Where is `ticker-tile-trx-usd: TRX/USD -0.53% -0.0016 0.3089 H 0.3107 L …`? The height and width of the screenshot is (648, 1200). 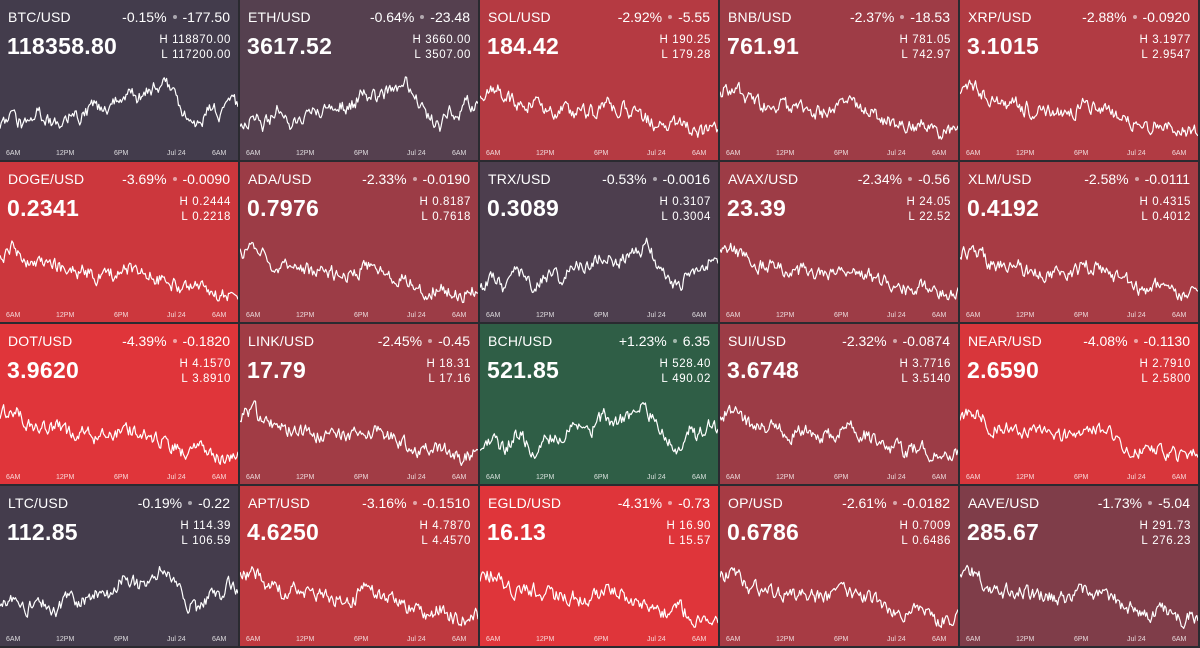
ticker-tile-trx-usd: TRX/USD -0.53% -0.0016 0.3089 H 0.3107 L … is located at coordinates (599, 242).